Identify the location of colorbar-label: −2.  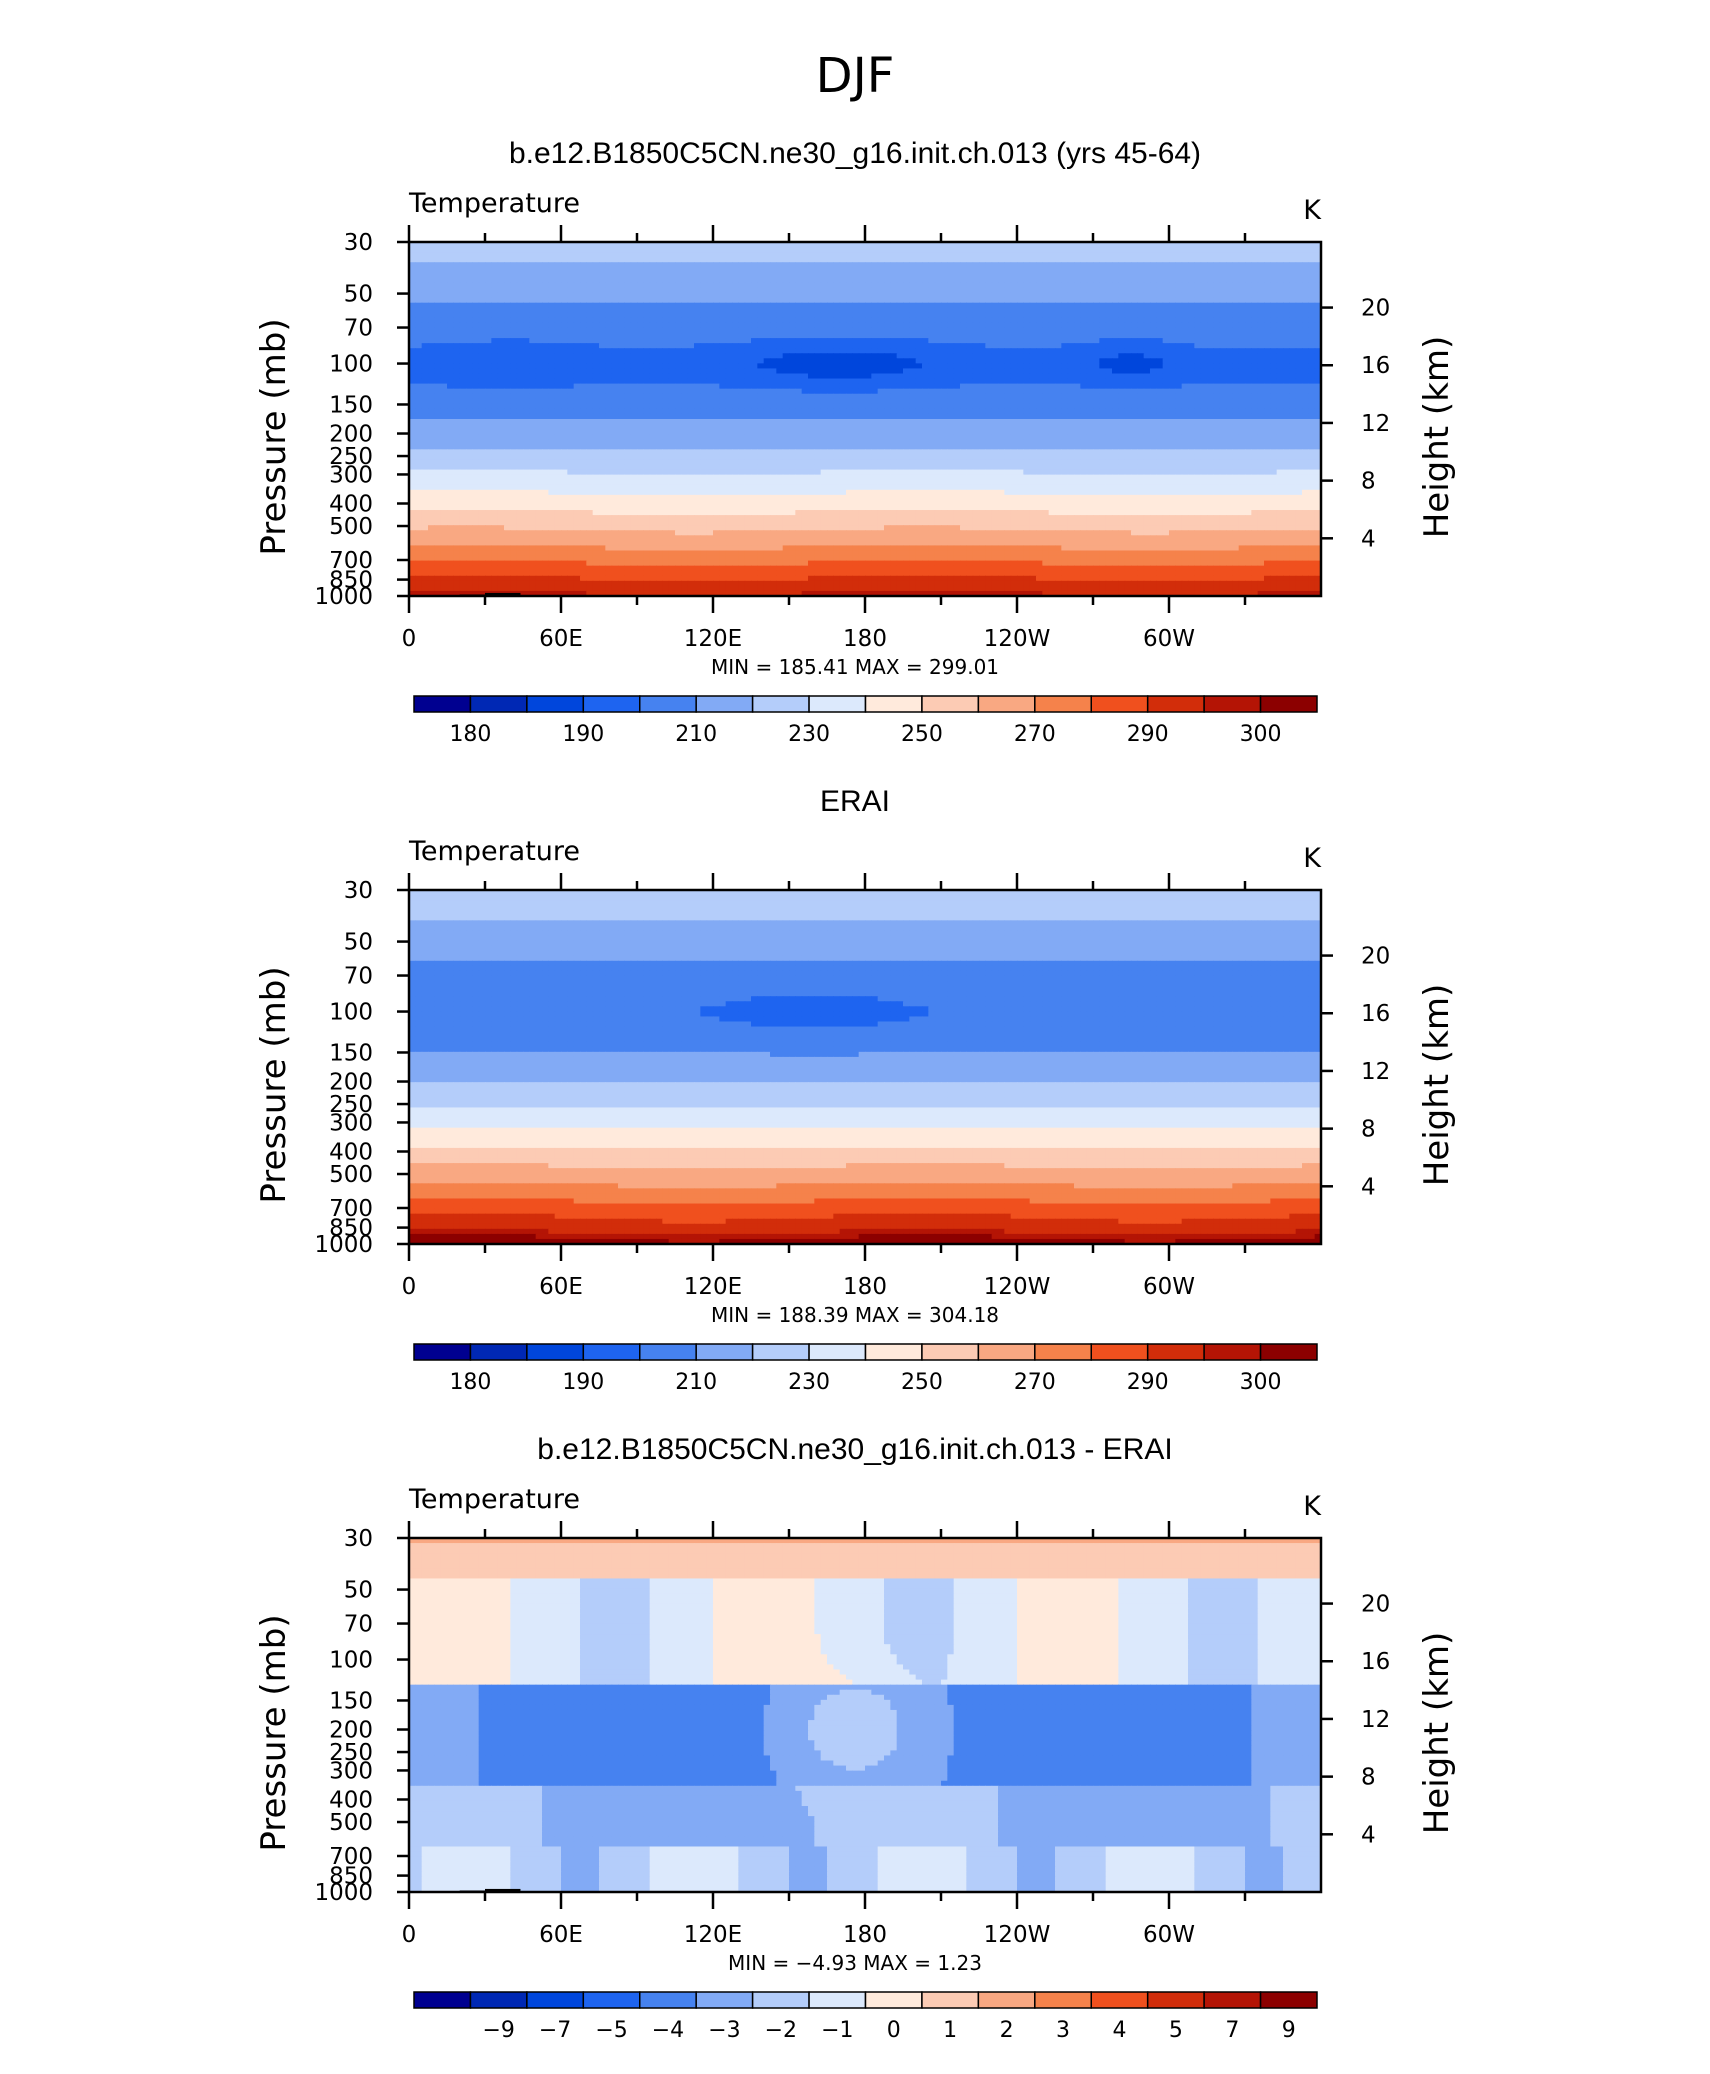
(781, 2030).